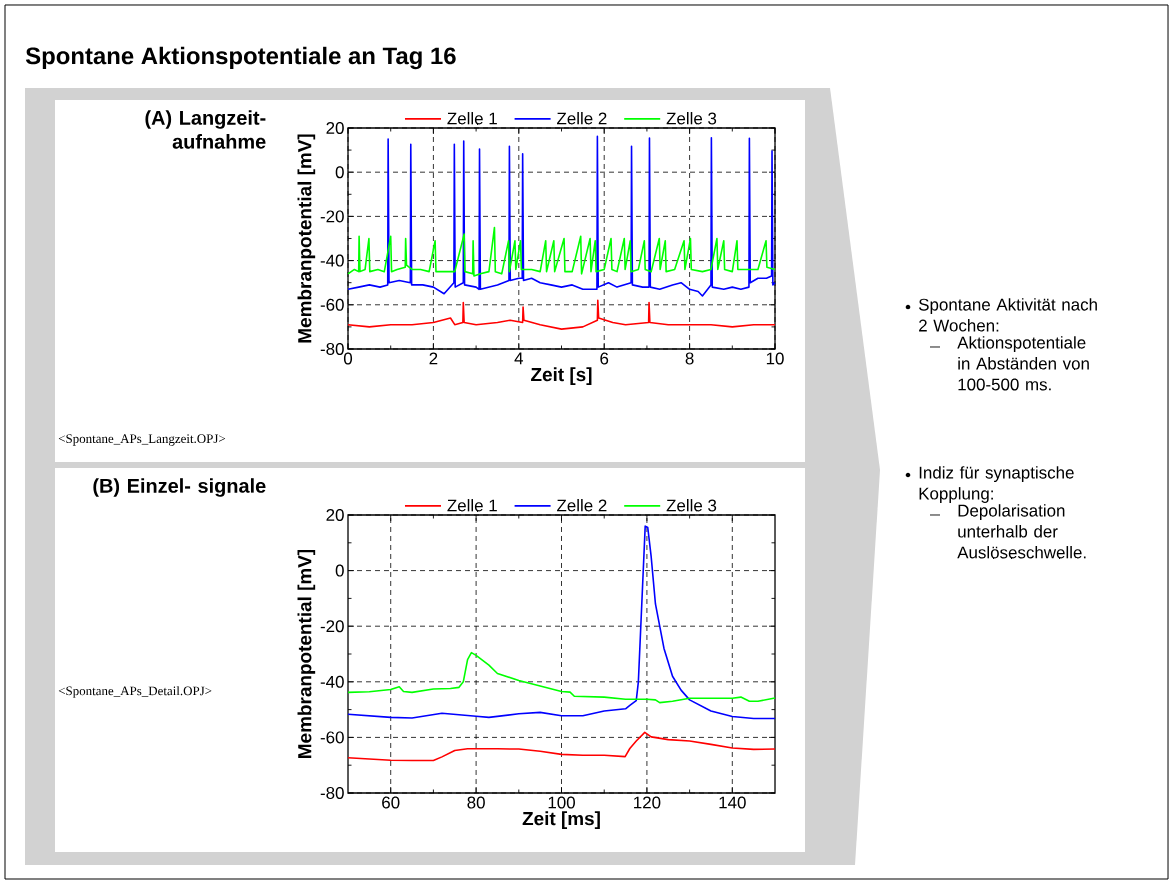  I want to click on series-label: Zelle 2, so click(582, 118).